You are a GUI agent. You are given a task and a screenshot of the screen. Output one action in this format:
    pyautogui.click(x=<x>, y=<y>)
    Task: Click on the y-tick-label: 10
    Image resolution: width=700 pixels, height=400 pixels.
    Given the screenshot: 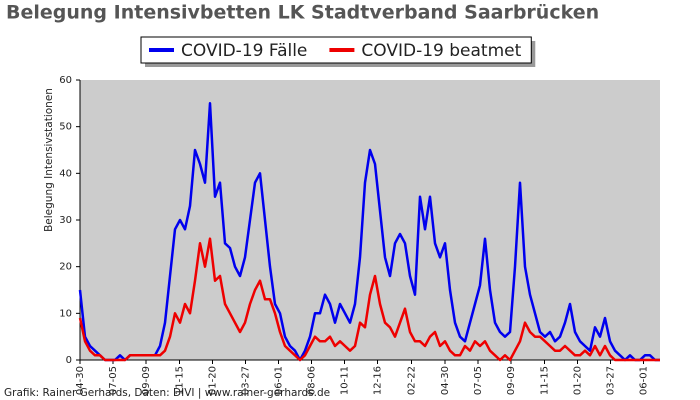 What is the action you would take?
    pyautogui.click(x=65, y=313)
    